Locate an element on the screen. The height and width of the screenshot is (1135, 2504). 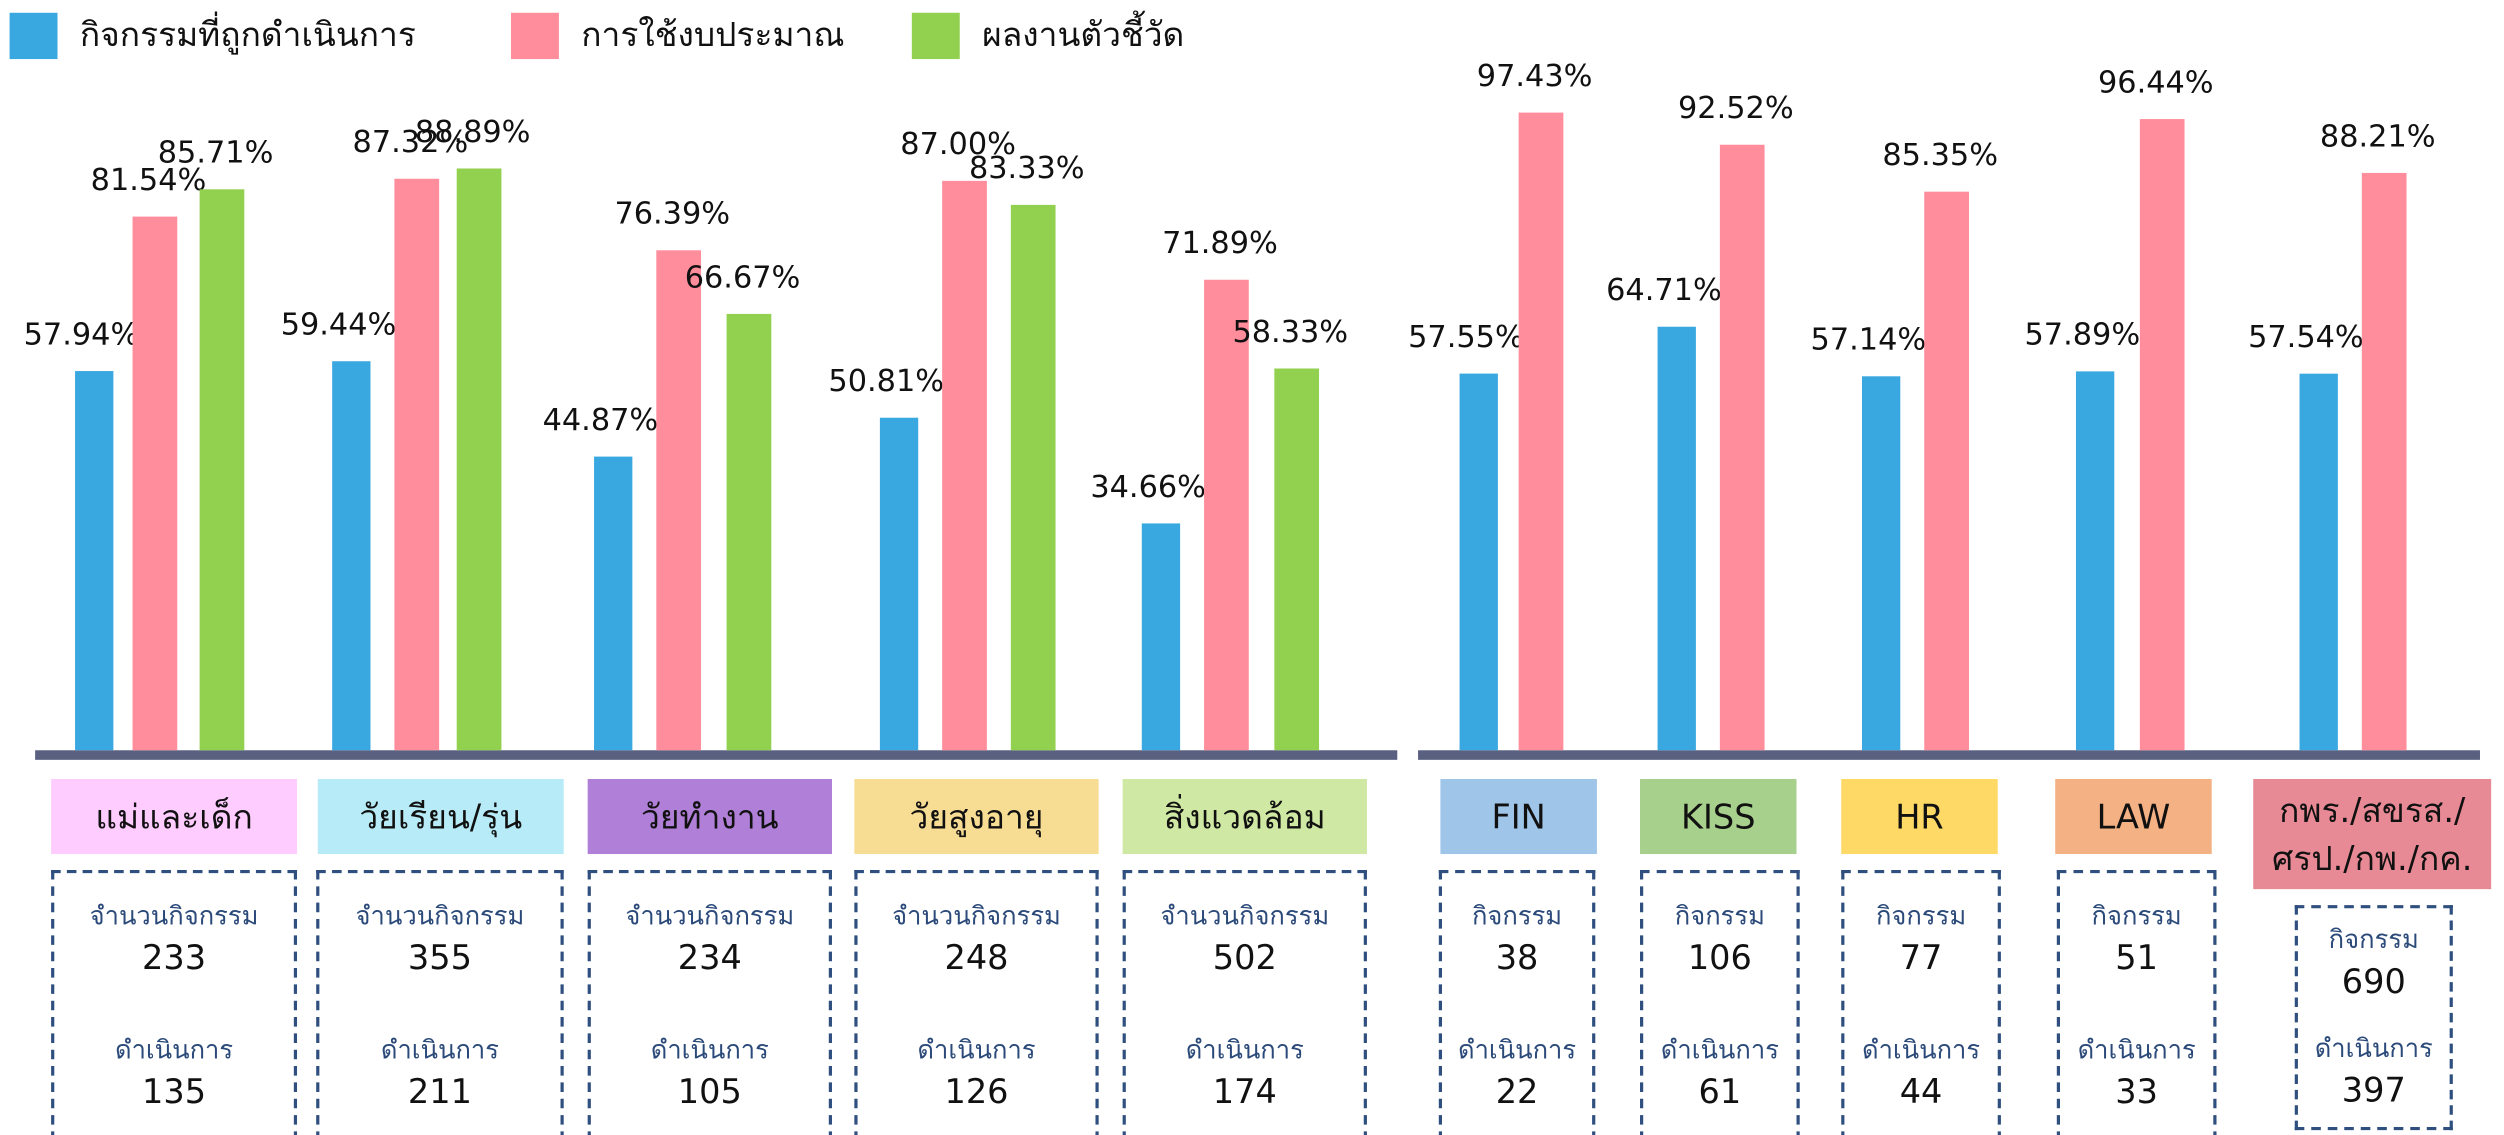
legend-label: ผลงานตัวชี้วัด is located at coordinates (1083, 32).